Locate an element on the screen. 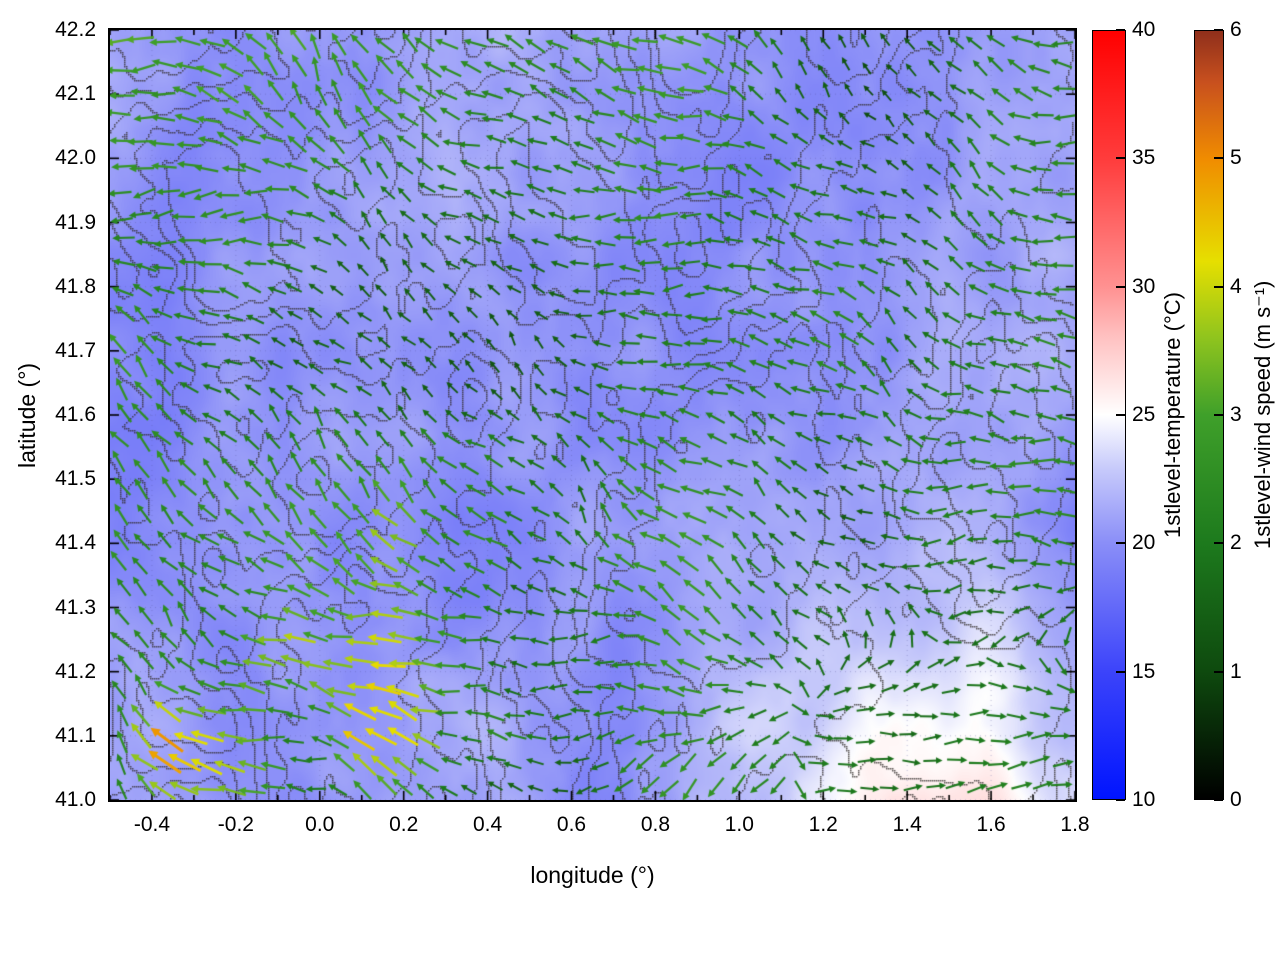 Image resolution: width=1280 pixels, height=960 pixels. colorbar-tick-label: 25 is located at coordinates (1144, 414).